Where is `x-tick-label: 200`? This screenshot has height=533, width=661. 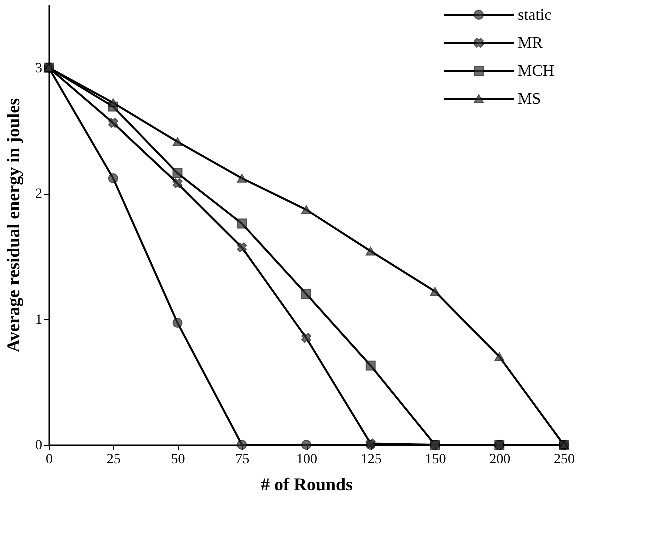
x-tick-label: 200 is located at coordinates (500, 460).